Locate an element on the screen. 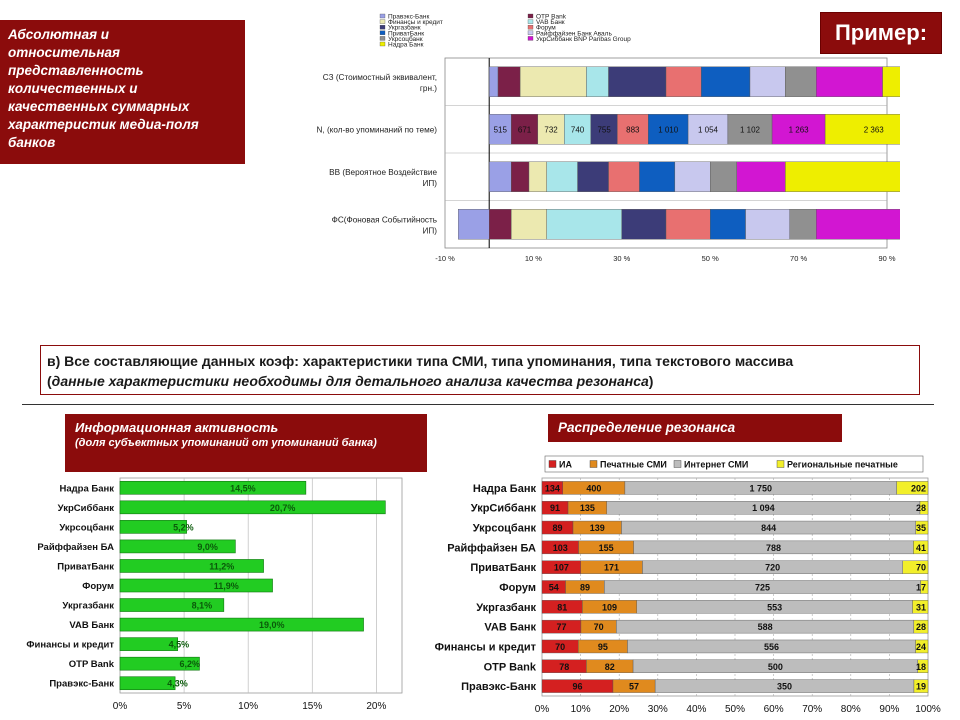 Image resolution: width=960 pixels, height=720 pixels. left-bar-label: 11,9% is located at coordinates (226, 586).